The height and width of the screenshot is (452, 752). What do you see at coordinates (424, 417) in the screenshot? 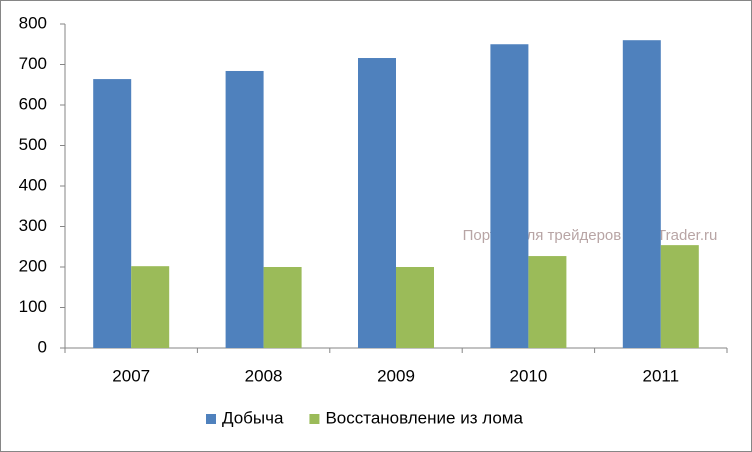
I see `legend-label: Восстановление из лома` at bounding box center [424, 417].